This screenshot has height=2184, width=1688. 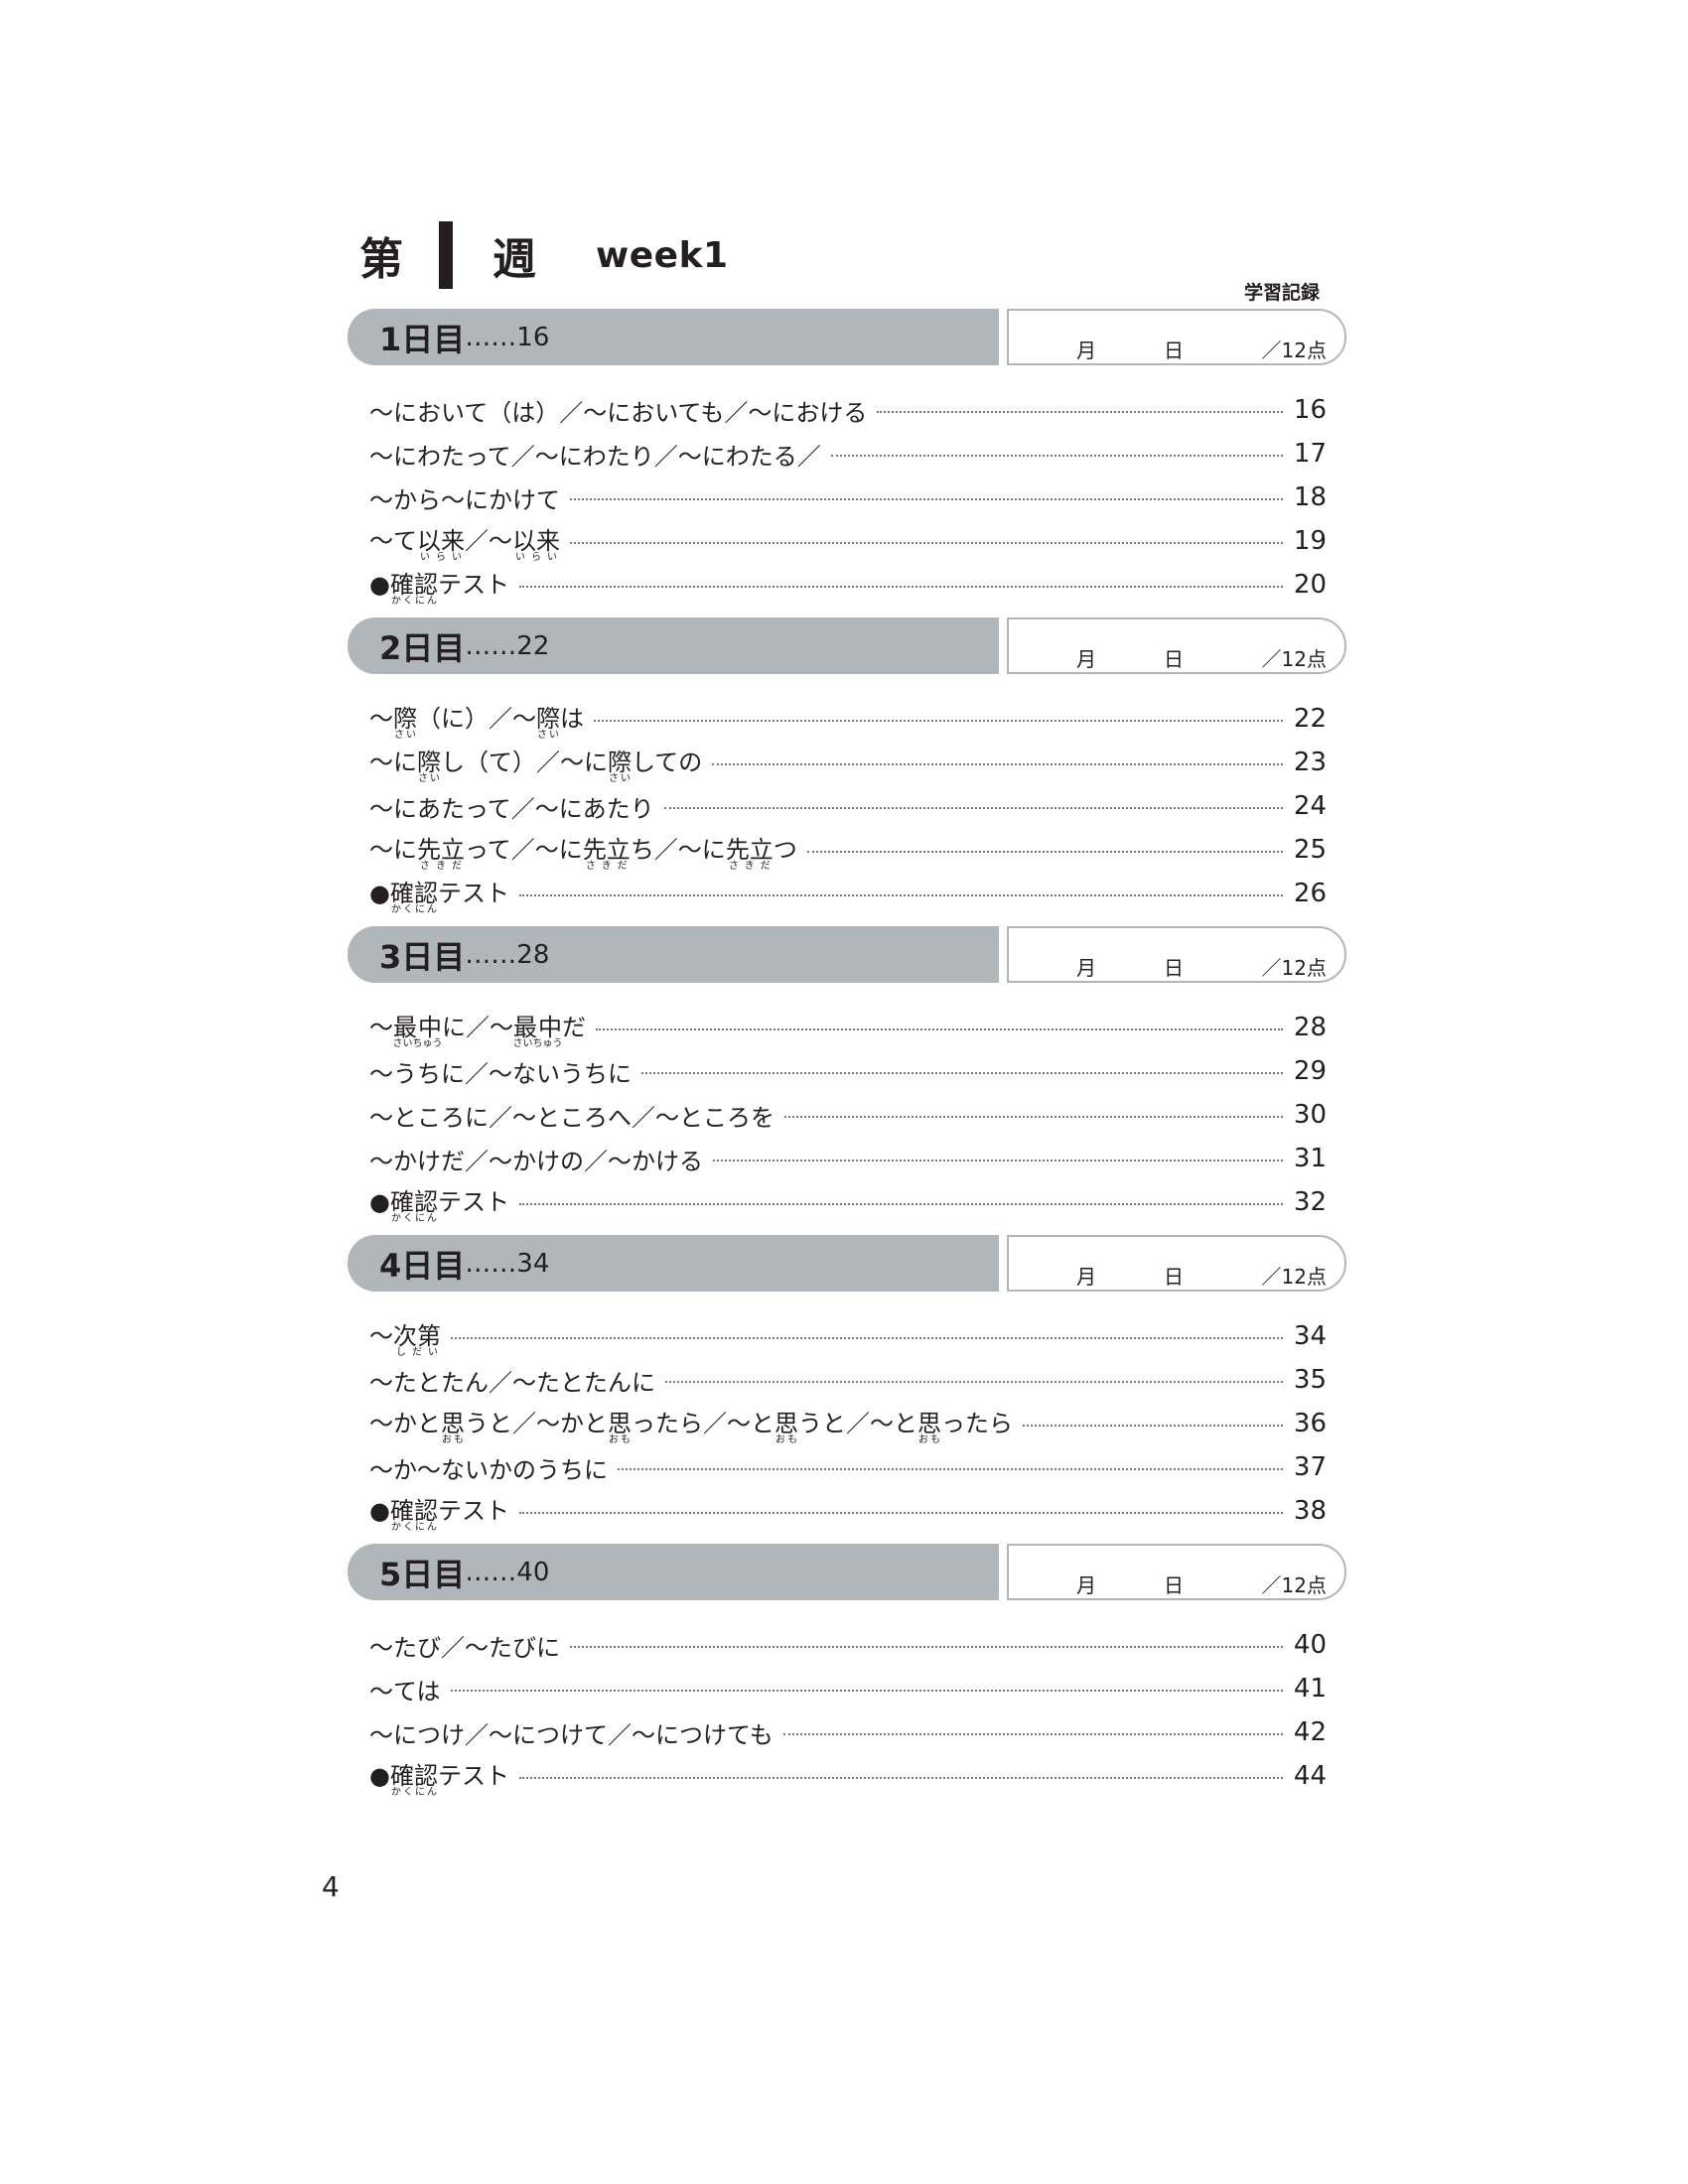 I want to click on reading: おも, so click(x=929, y=1439).